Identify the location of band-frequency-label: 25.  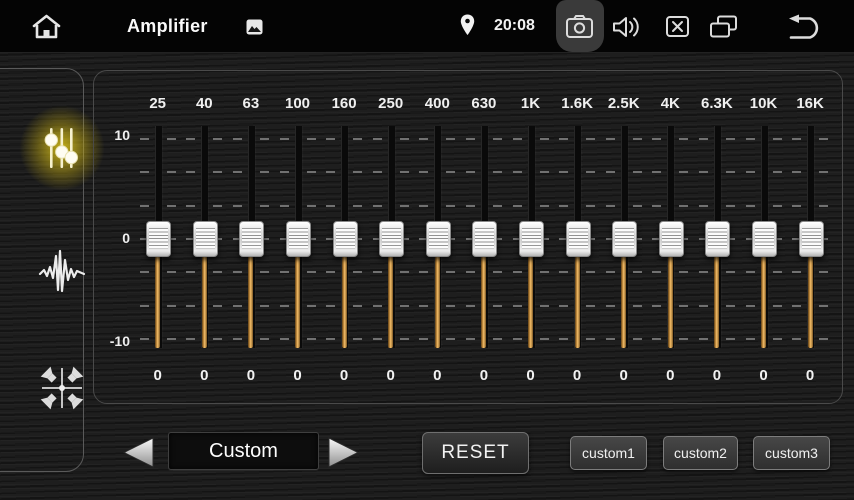
(158, 103).